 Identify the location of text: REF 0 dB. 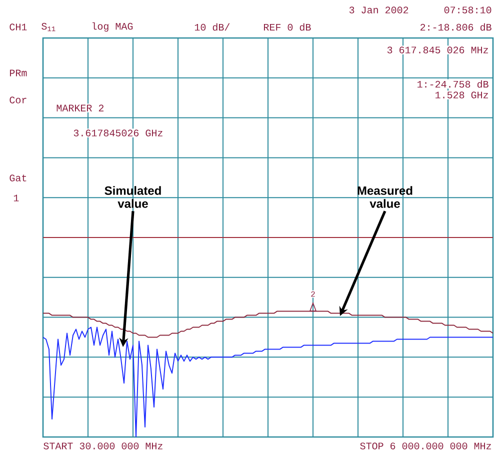
(287, 27).